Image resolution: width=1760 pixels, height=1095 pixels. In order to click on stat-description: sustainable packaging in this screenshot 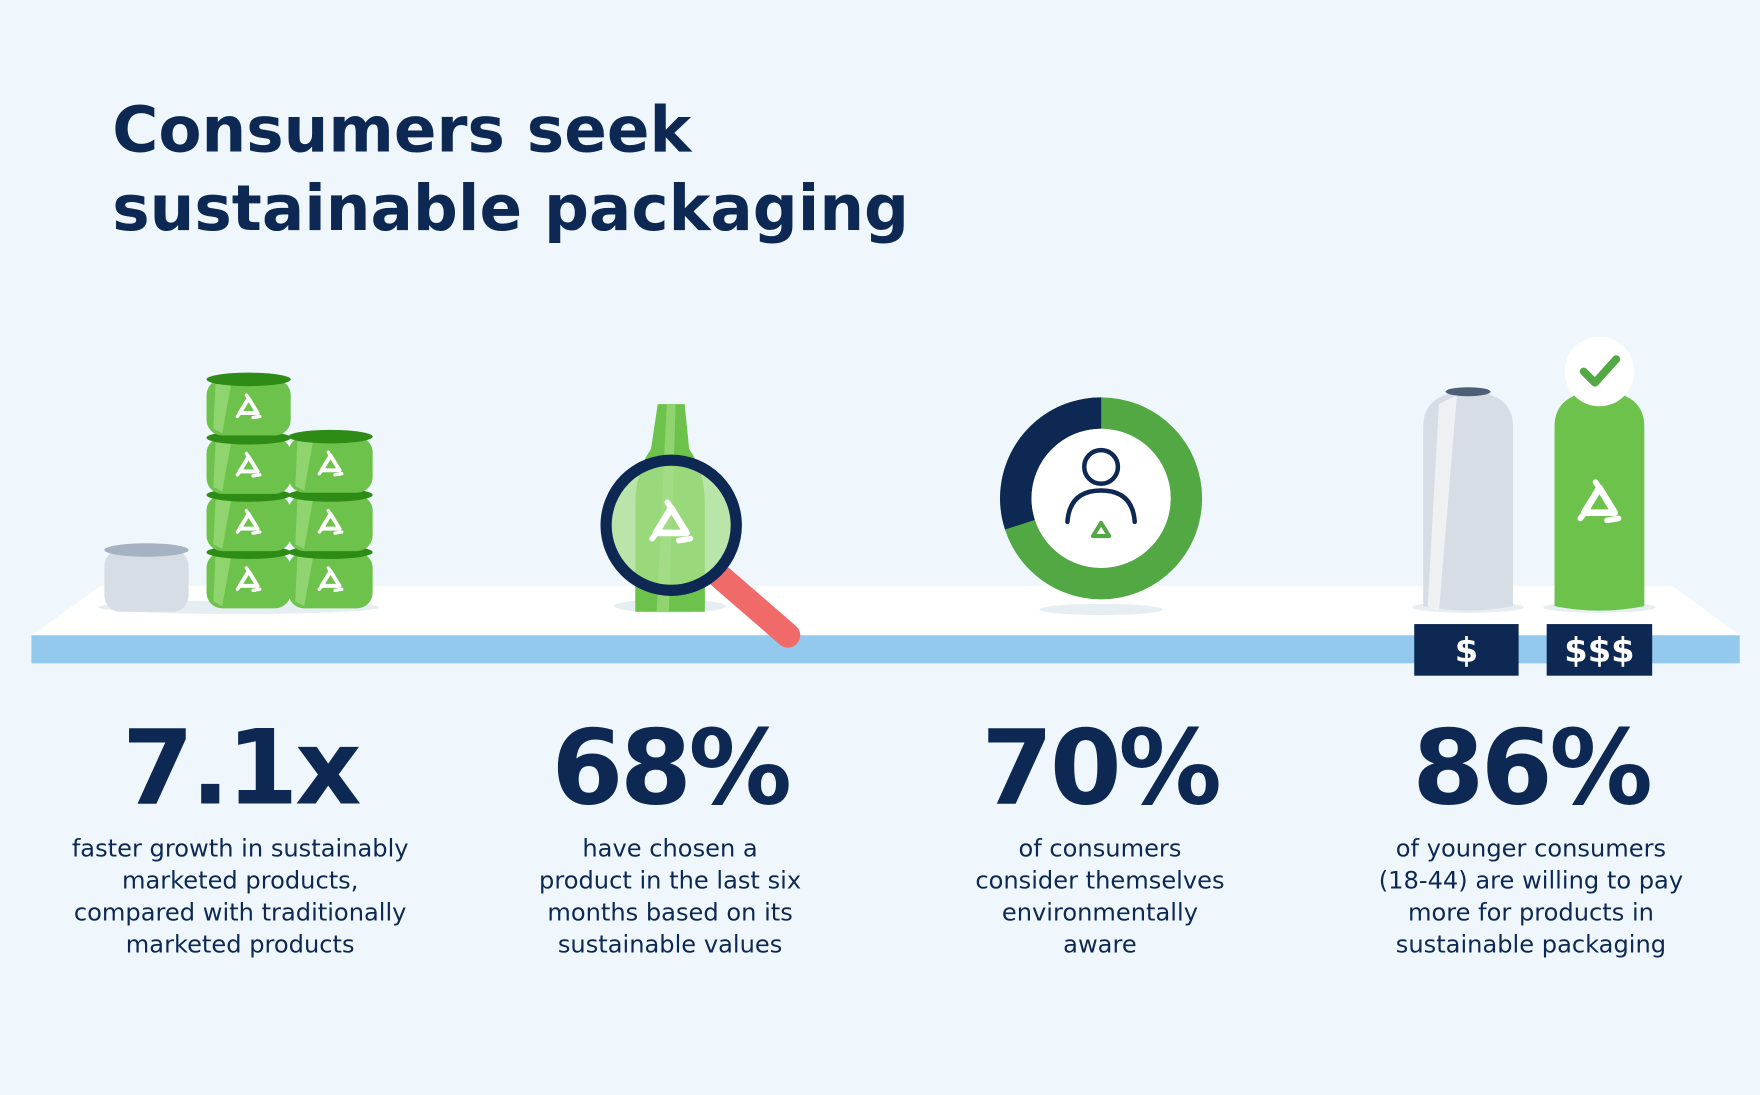, I will do `click(1531, 944)`.